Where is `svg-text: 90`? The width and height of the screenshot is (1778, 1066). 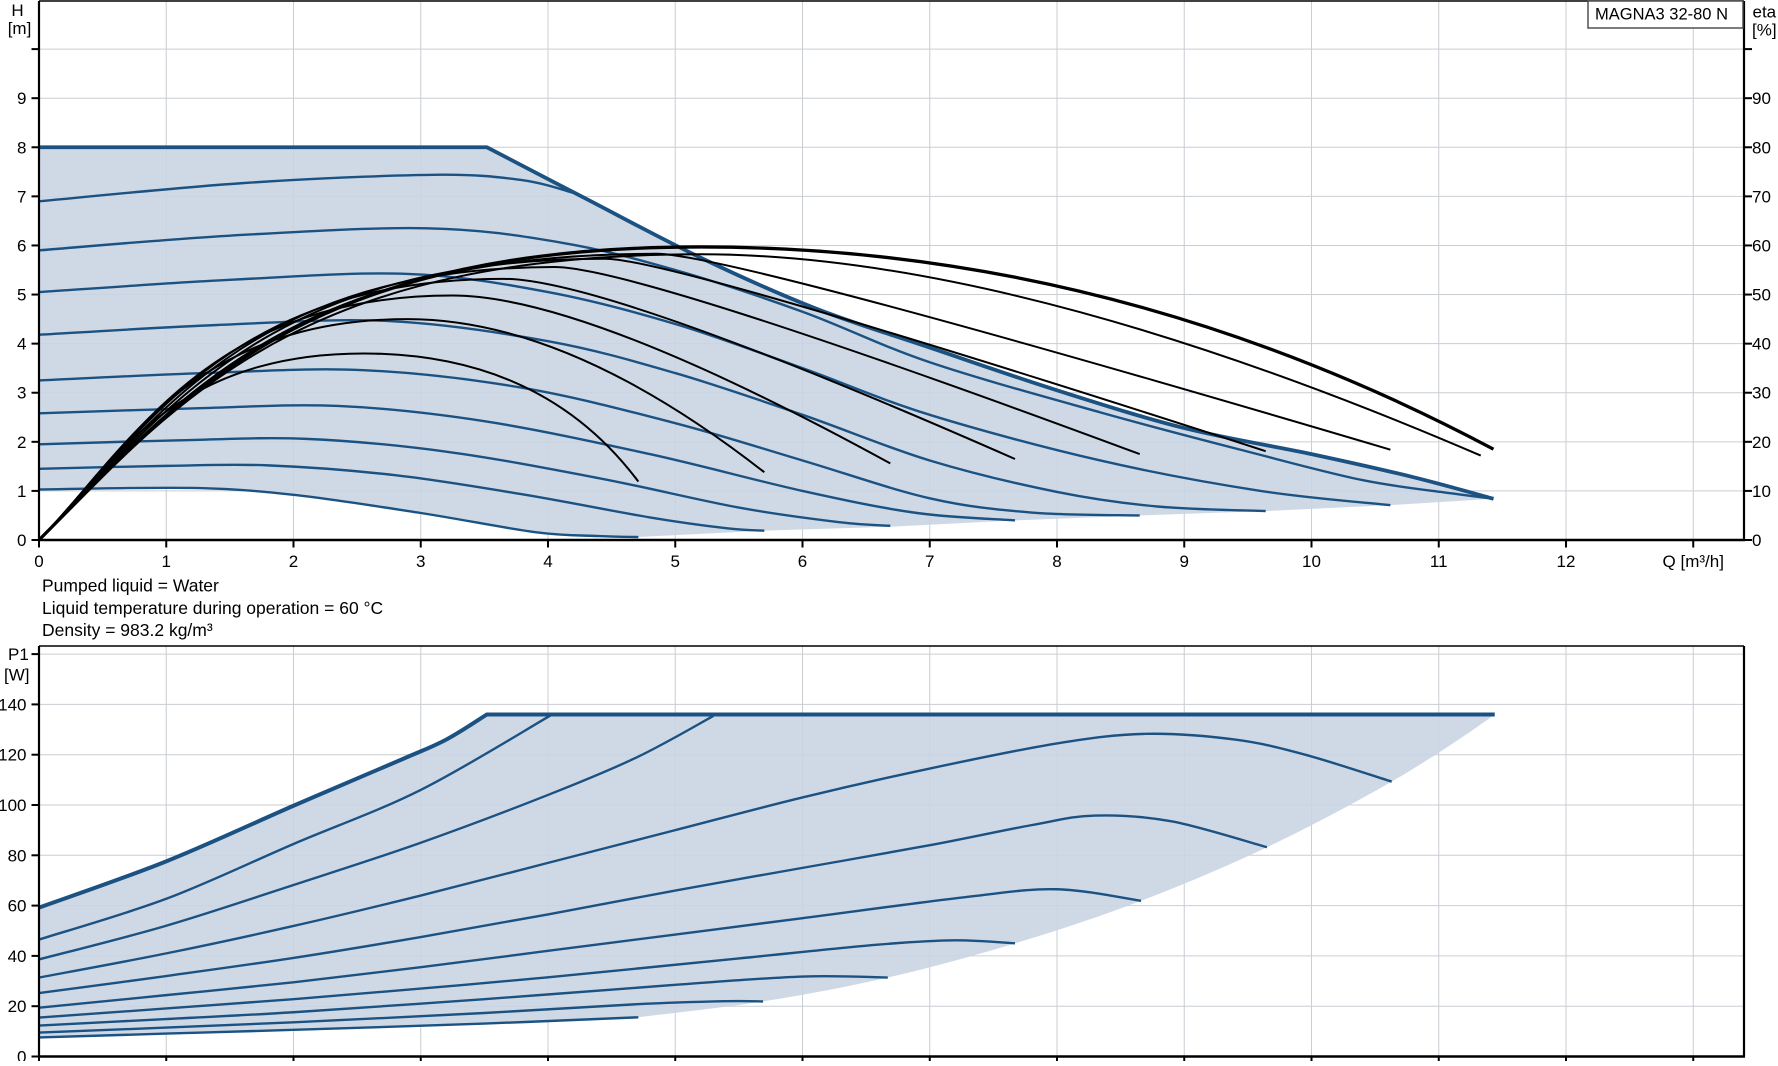
svg-text: 90 is located at coordinates (1761, 98).